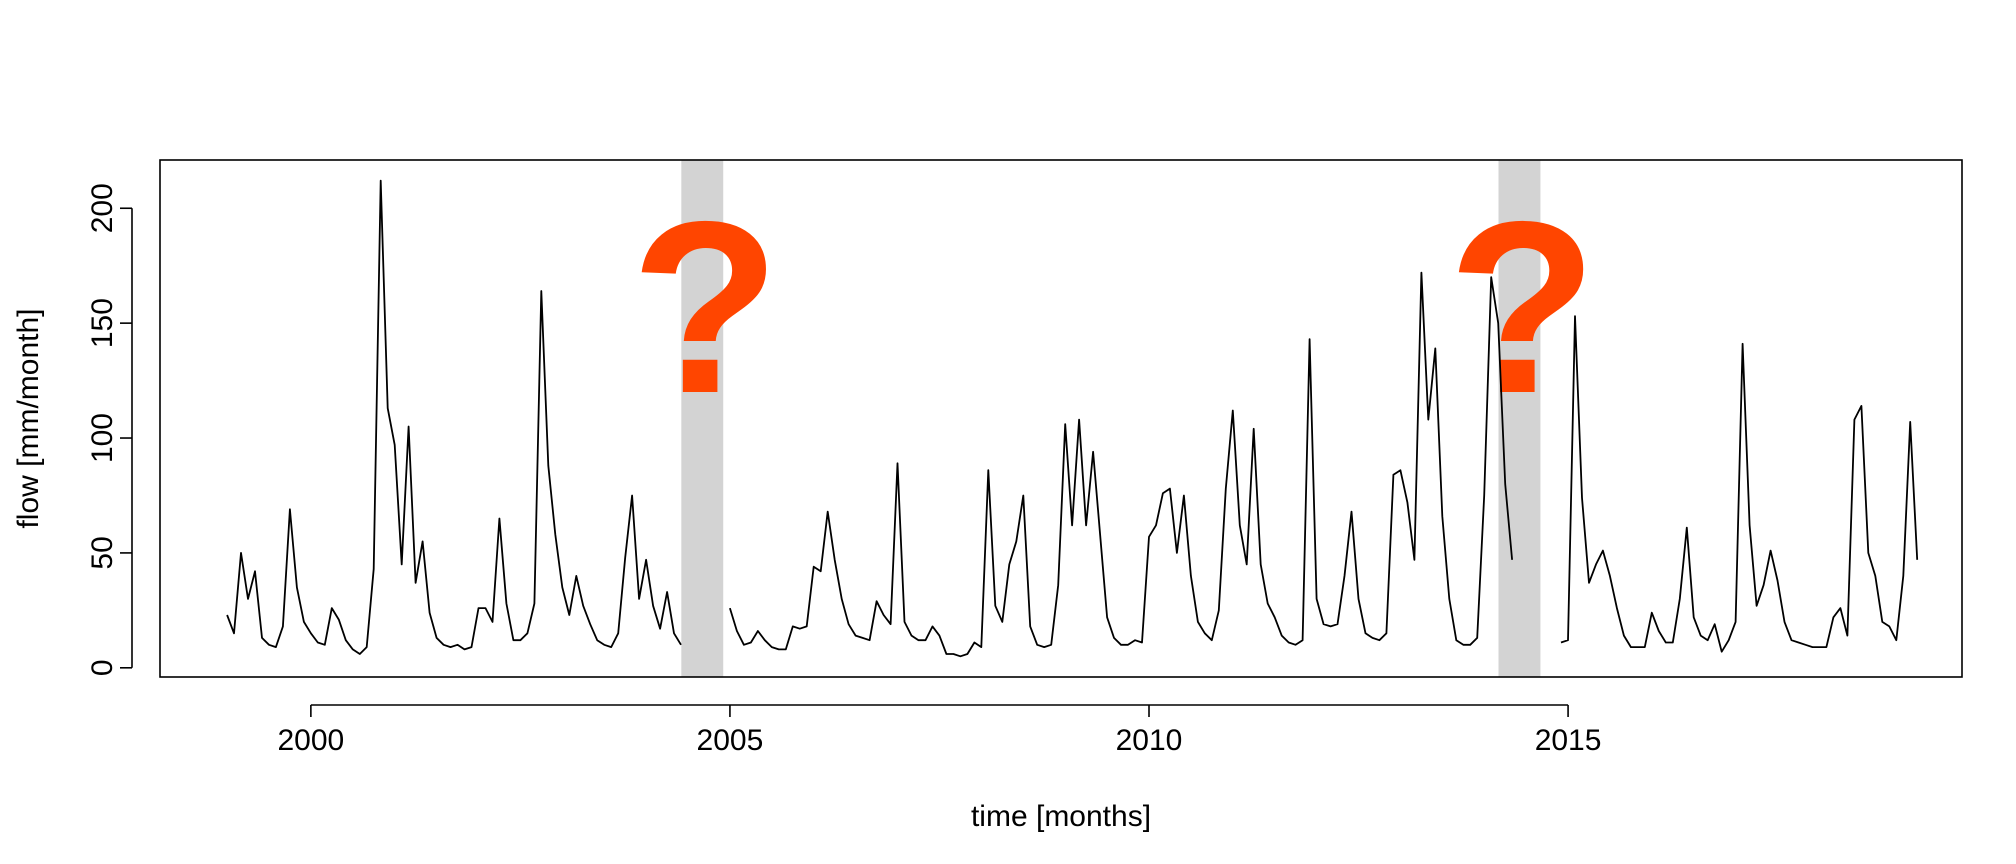  What do you see at coordinates (1061, 816) in the screenshot?
I see `x-axis-label: time [months]` at bounding box center [1061, 816].